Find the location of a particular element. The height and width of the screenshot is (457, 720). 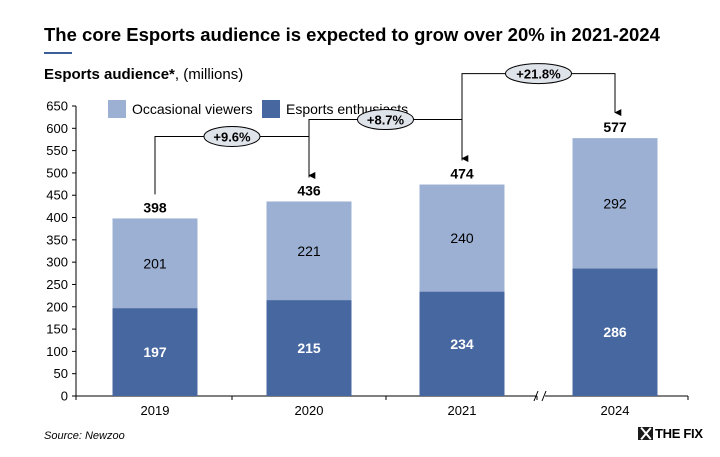

y-tick-label: 0 is located at coordinates (64, 396).